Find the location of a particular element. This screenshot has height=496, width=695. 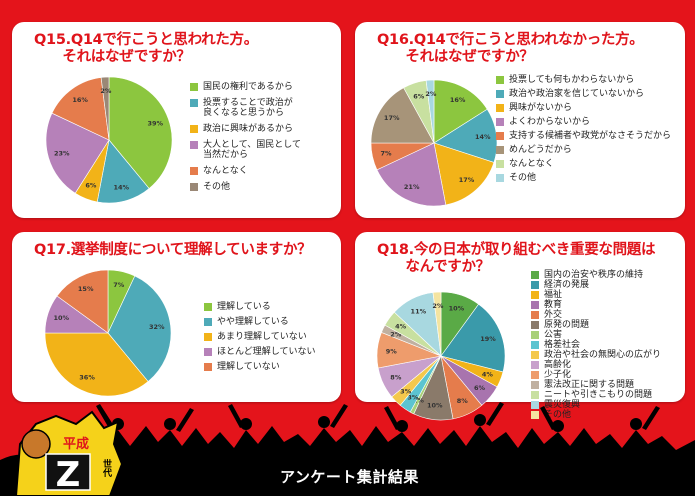

pie-chart-q15: 39% 14% 6% 23% 16% 2% is located at coordinates (109, 140).